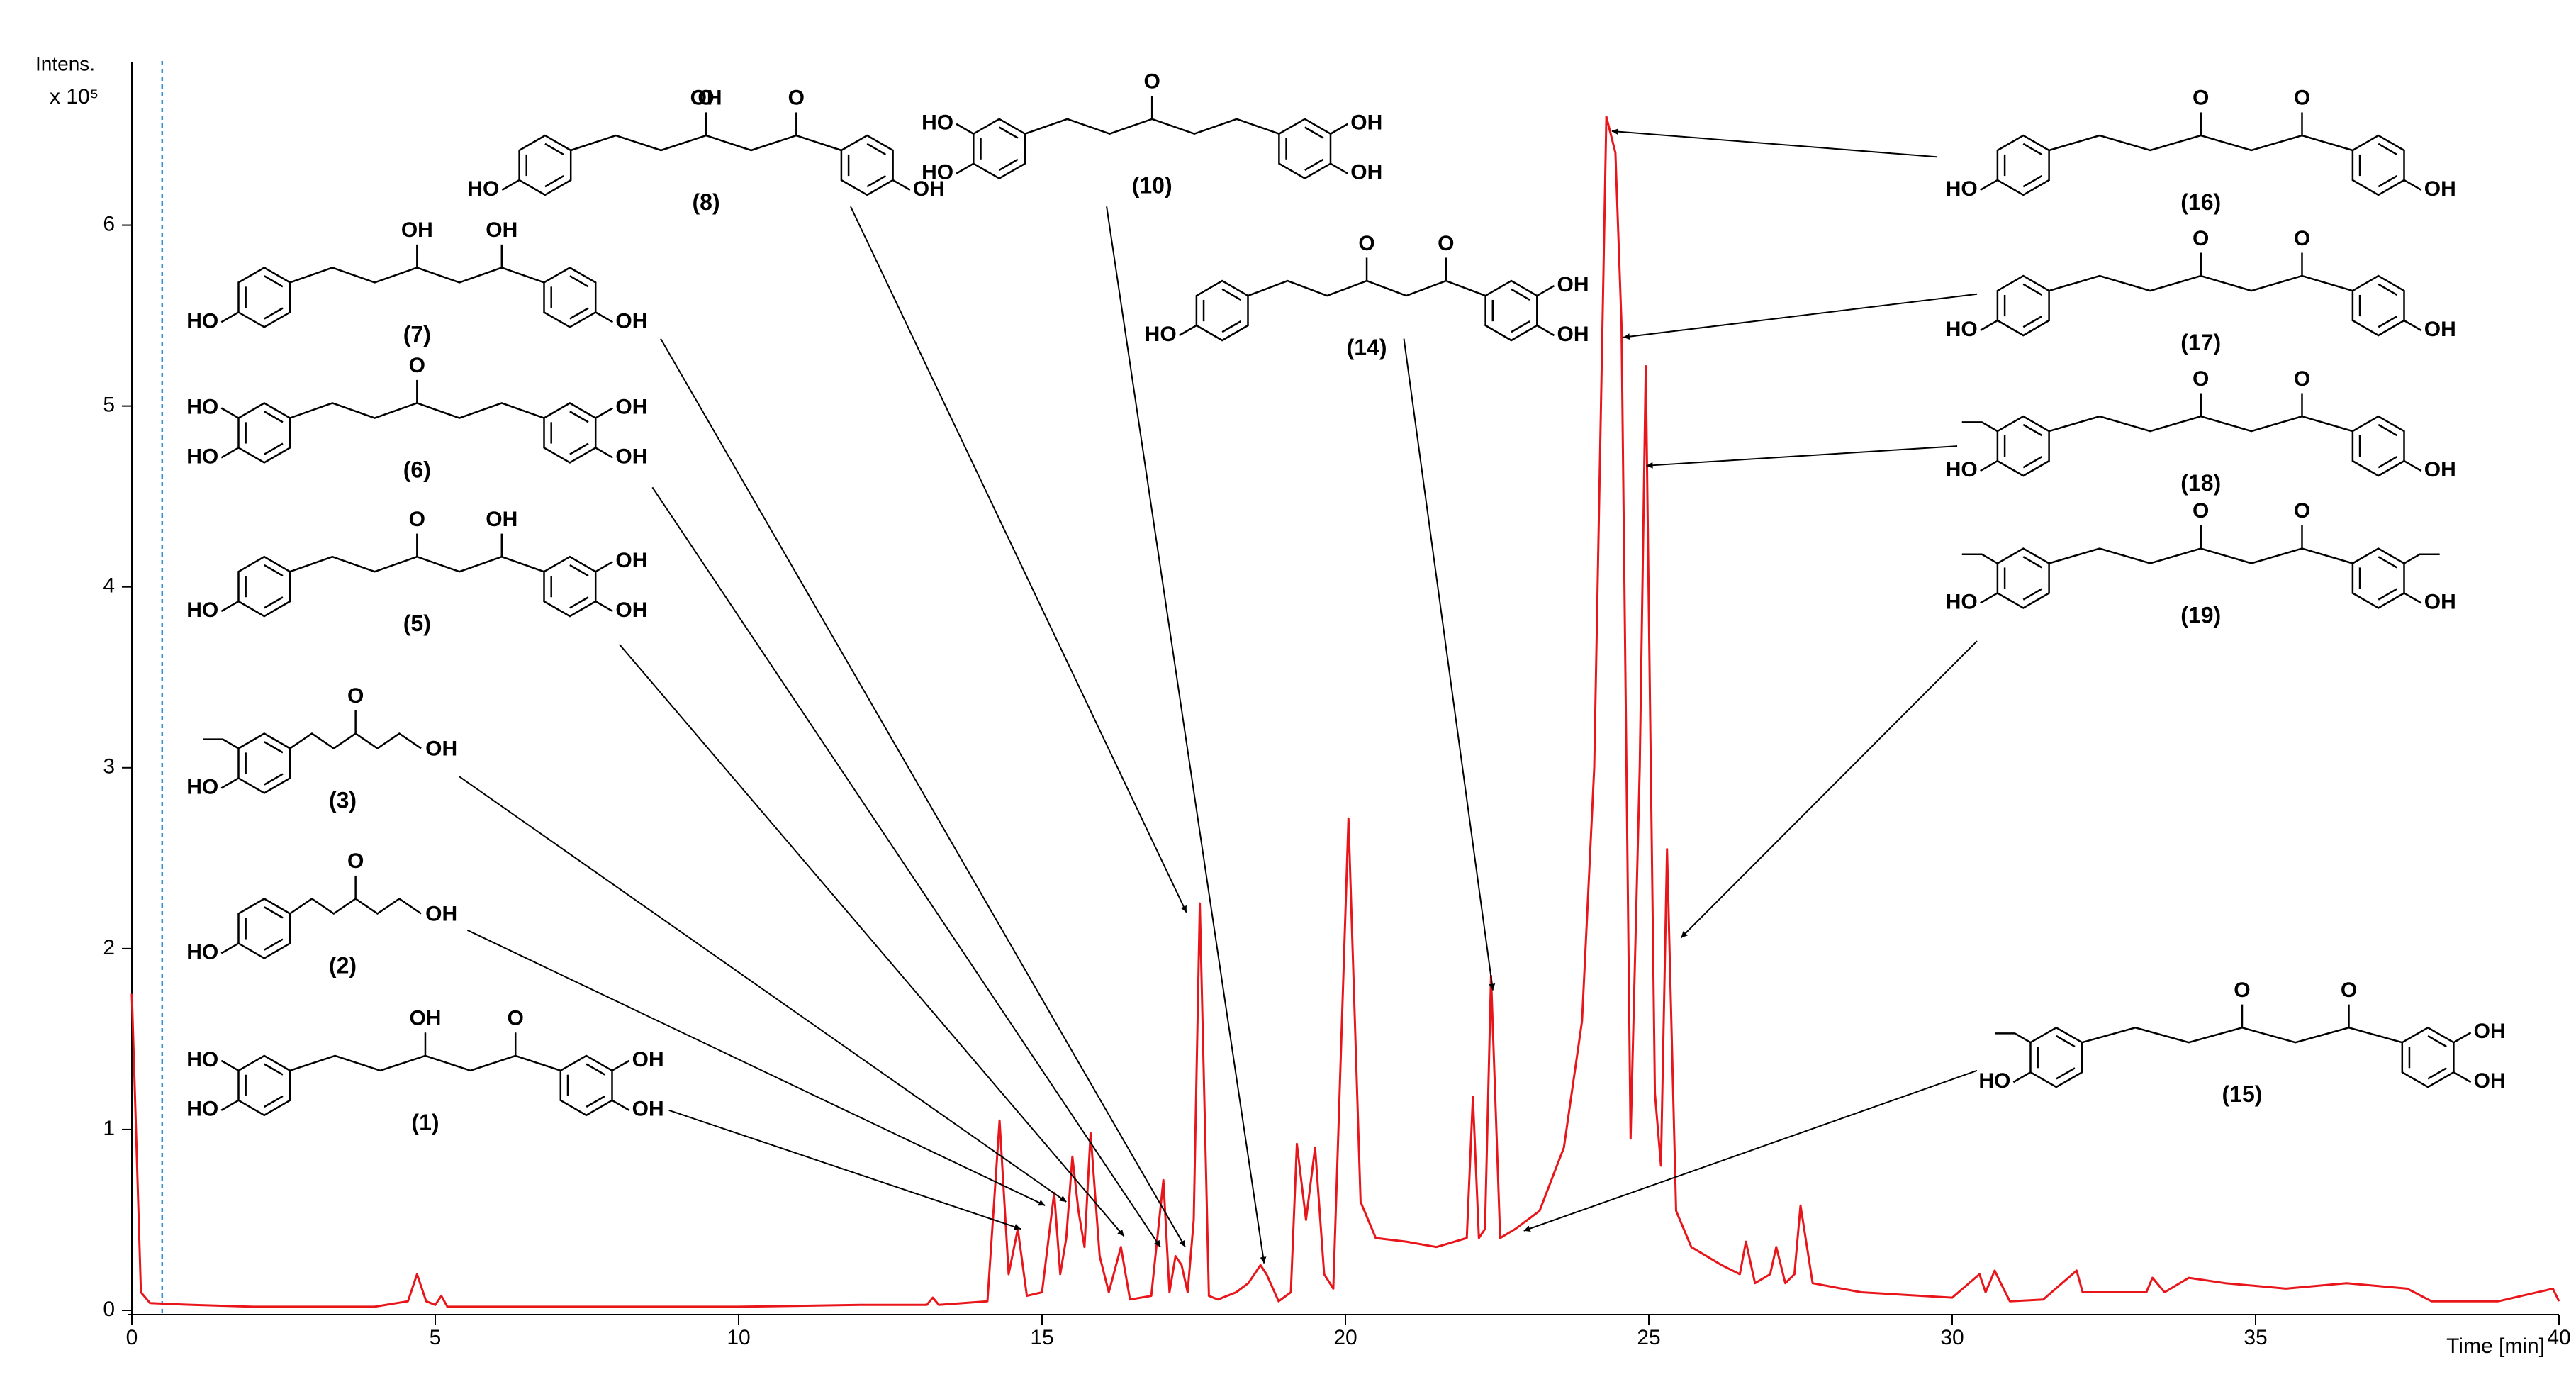 Image resolution: width=2576 pixels, height=1377 pixels. I want to click on compound-structure: O O HO OH (19), so click(2201, 564).